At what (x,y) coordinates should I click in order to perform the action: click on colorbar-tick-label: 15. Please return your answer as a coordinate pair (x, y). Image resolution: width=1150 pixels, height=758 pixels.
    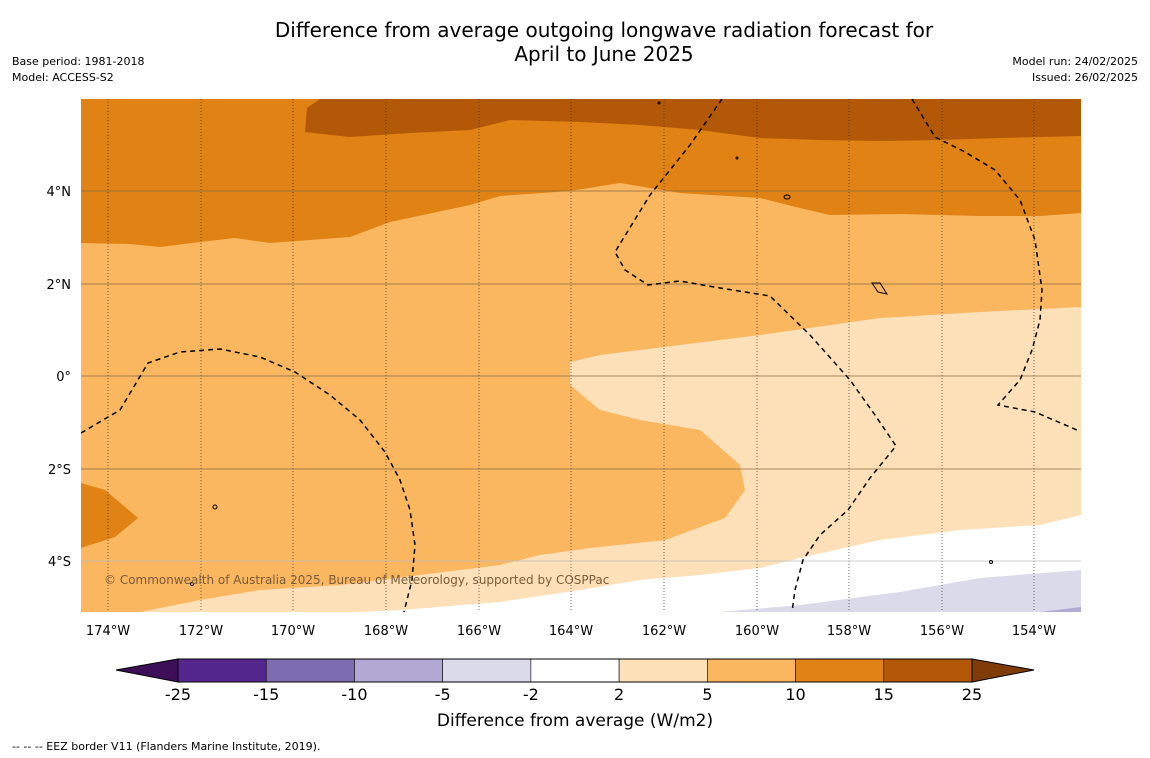
    Looking at the image, I should click on (884, 694).